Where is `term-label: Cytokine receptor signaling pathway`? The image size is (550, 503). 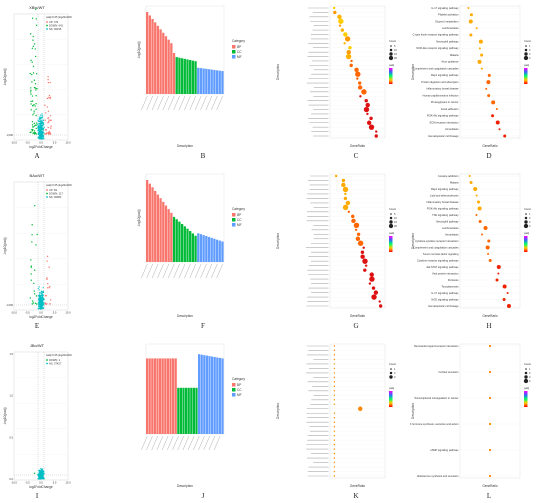 term-label: Cytokine receptor signaling pathway is located at coordinates (438, 260).